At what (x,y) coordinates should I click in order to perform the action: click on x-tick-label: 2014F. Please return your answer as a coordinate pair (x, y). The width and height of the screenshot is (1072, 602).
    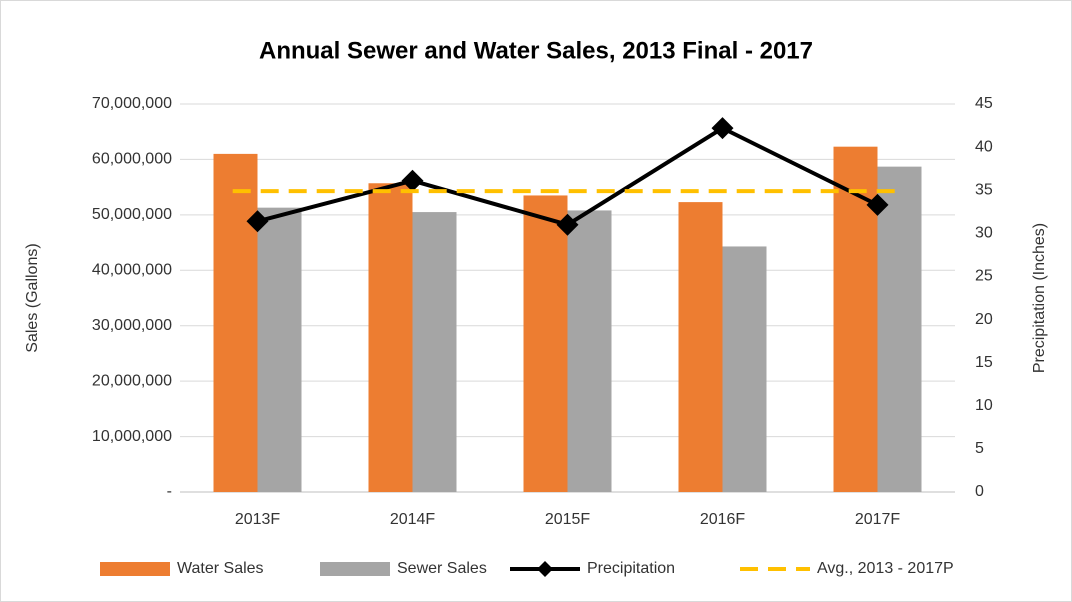
    Looking at the image, I should click on (413, 519).